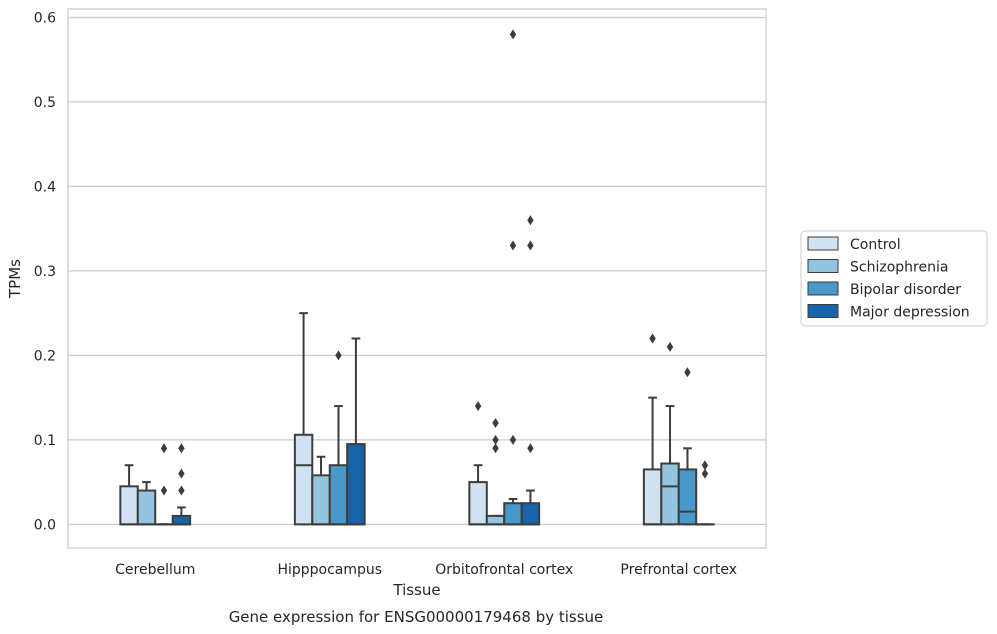 This screenshot has height=634, width=997. Describe the element at coordinates (899, 268) in the screenshot. I see `legend-label: Schizophrenia` at that location.